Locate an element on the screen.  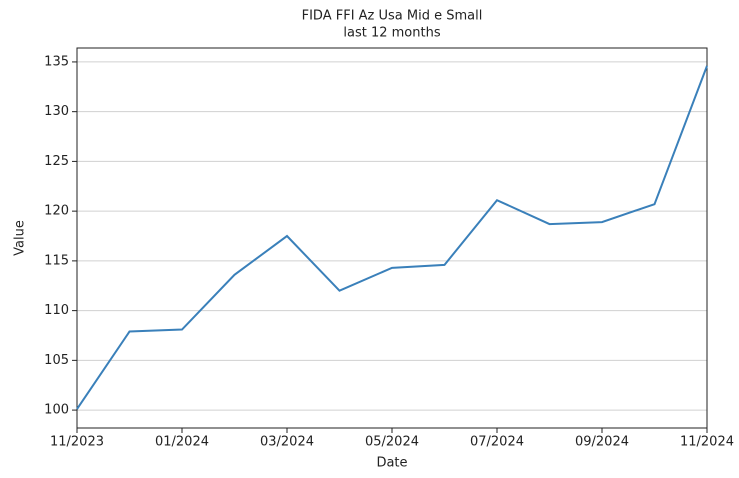
x-tick-label: 09/2024 is located at coordinates (602, 442).